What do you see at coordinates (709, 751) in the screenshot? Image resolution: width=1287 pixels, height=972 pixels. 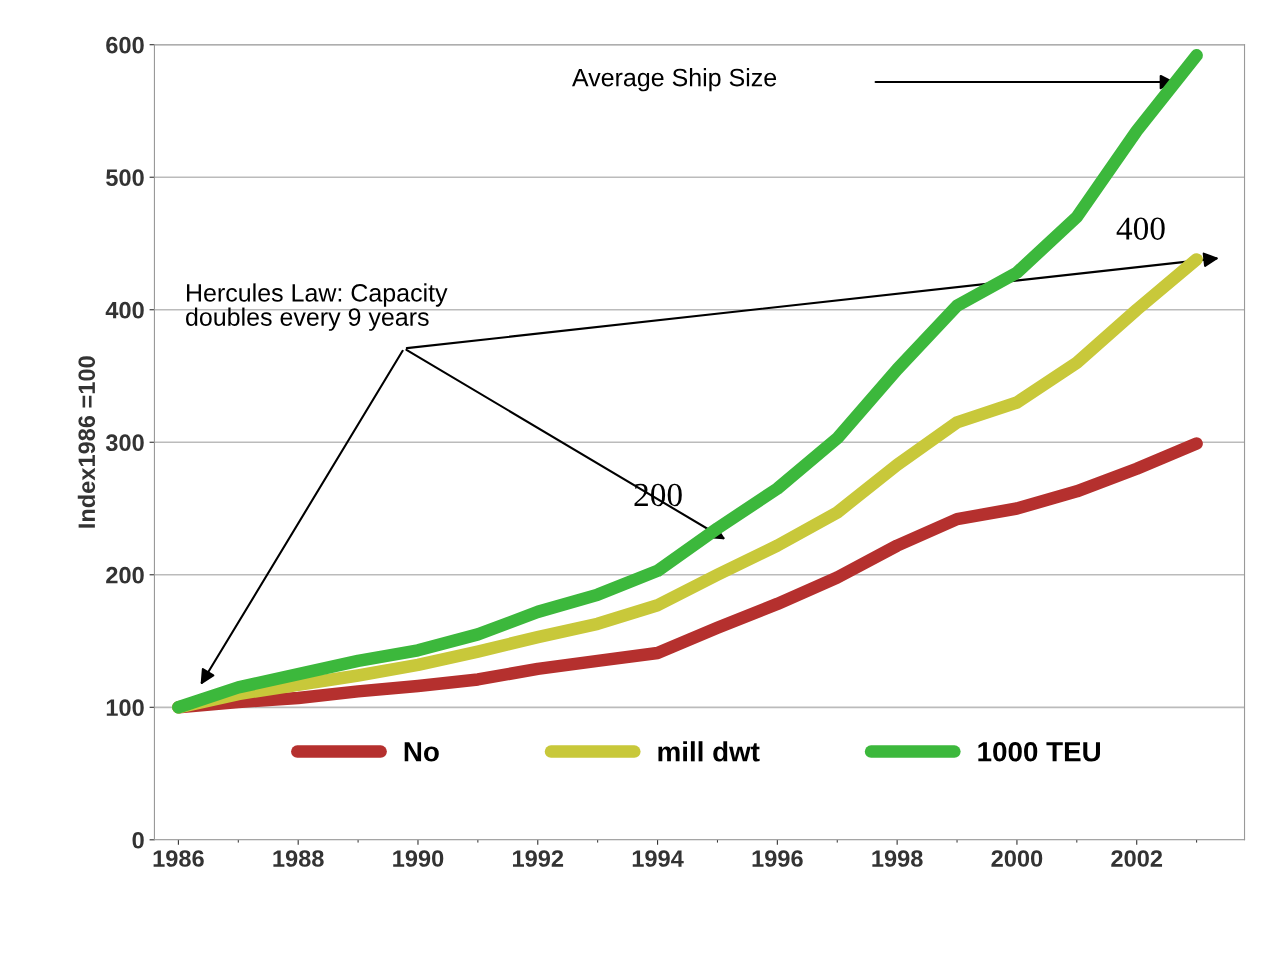 I see `legend-label: mill dwt` at bounding box center [709, 751].